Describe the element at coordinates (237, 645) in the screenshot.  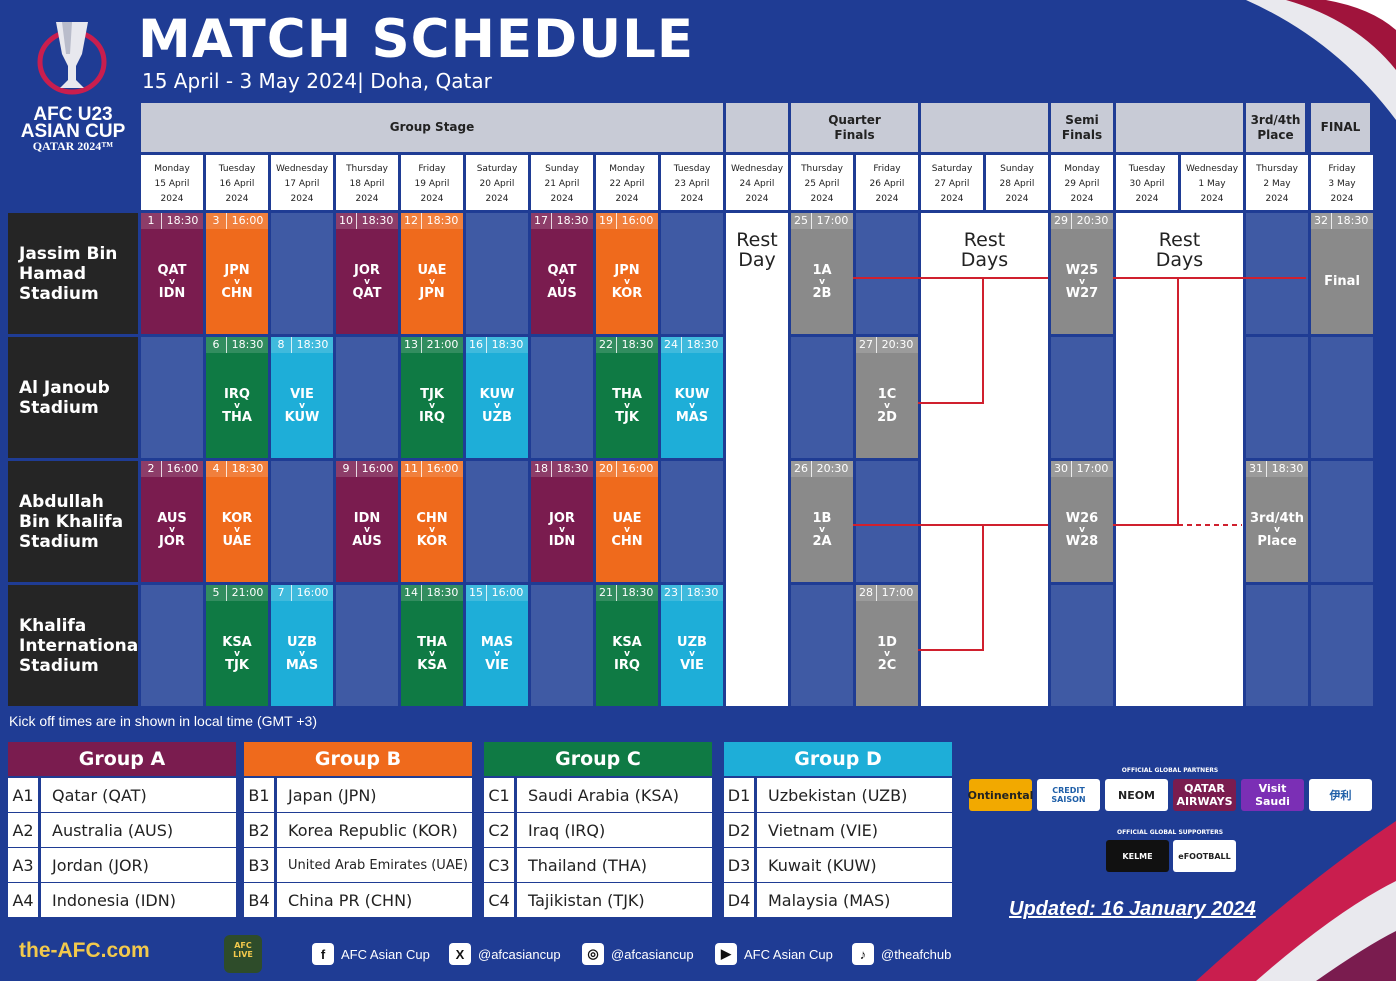
I see `match-card: 5 21:00 KSA v TJK` at that location.